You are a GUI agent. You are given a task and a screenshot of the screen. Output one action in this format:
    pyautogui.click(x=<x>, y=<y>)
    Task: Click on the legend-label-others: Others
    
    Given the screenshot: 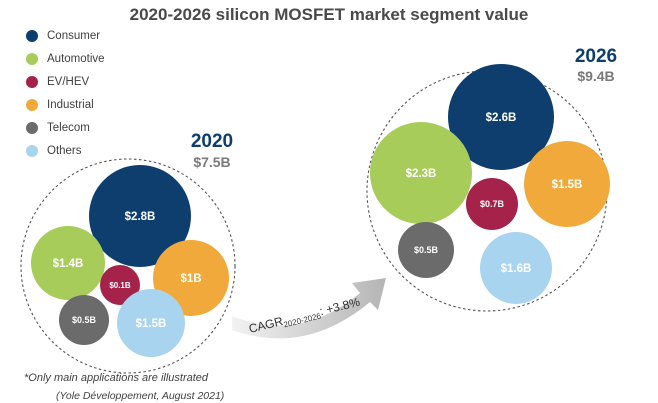 What is the action you would take?
    pyautogui.click(x=64, y=150)
    